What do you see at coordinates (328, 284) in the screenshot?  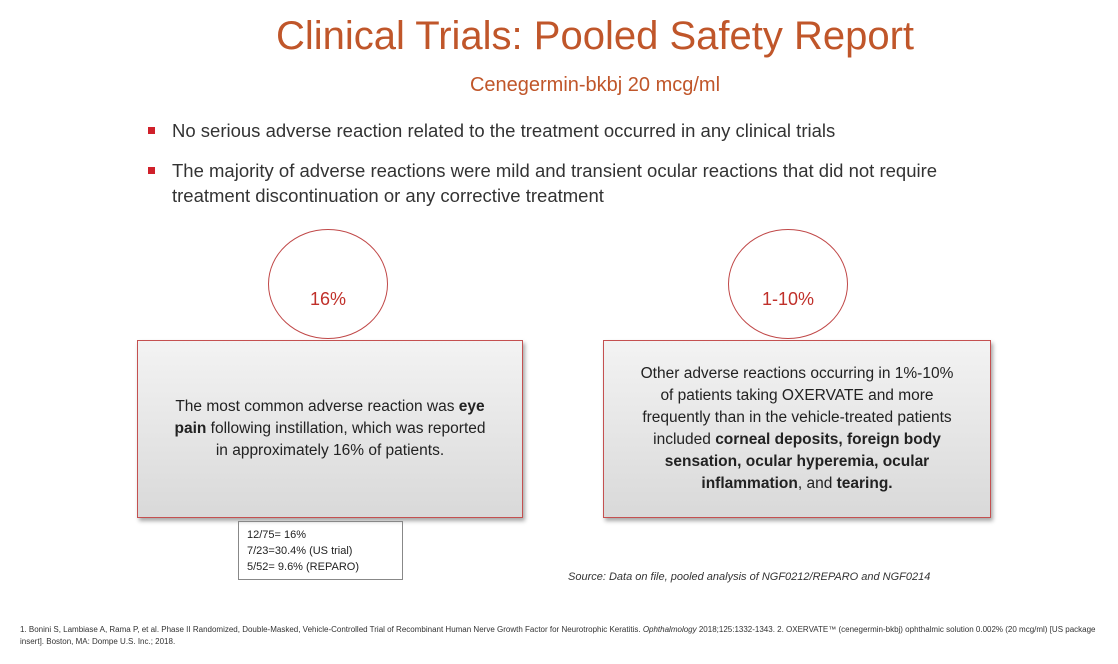 I see `percent-circle-left: 16%` at bounding box center [328, 284].